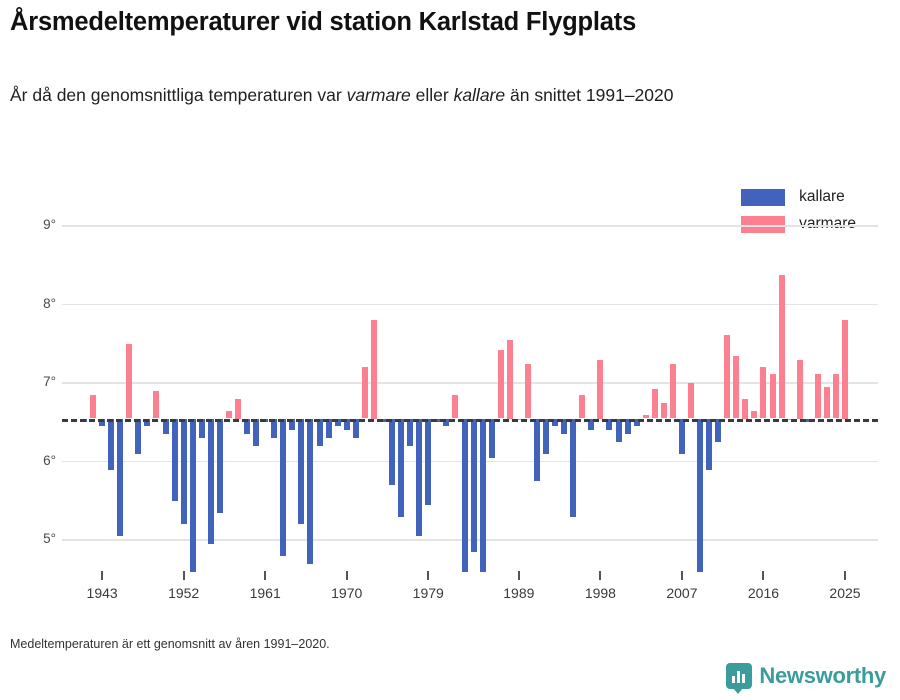 This screenshot has width=900, height=700. What do you see at coordinates (799, 389) in the screenshot?
I see `bar-2020` at bounding box center [799, 389].